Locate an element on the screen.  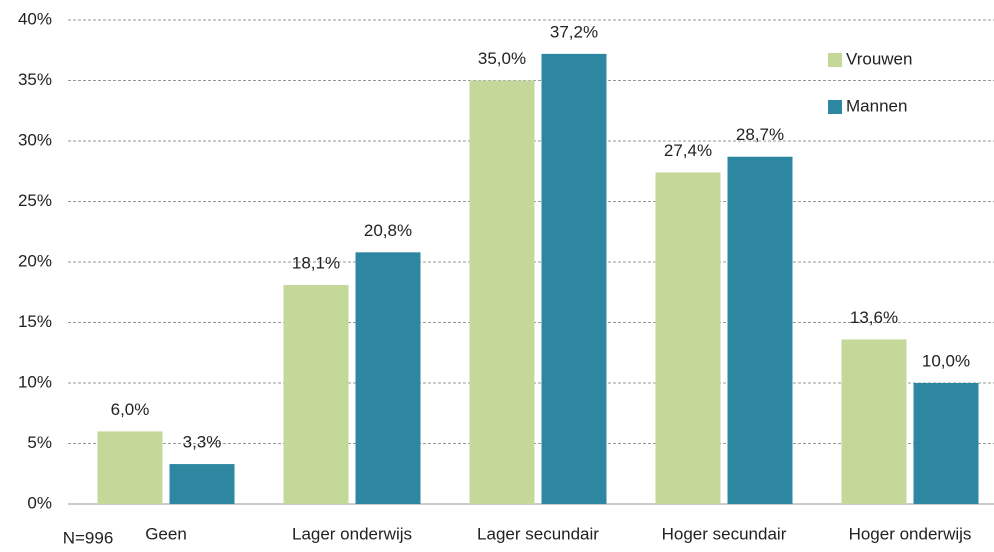
legend-label: Vrouwen is located at coordinates (879, 58).